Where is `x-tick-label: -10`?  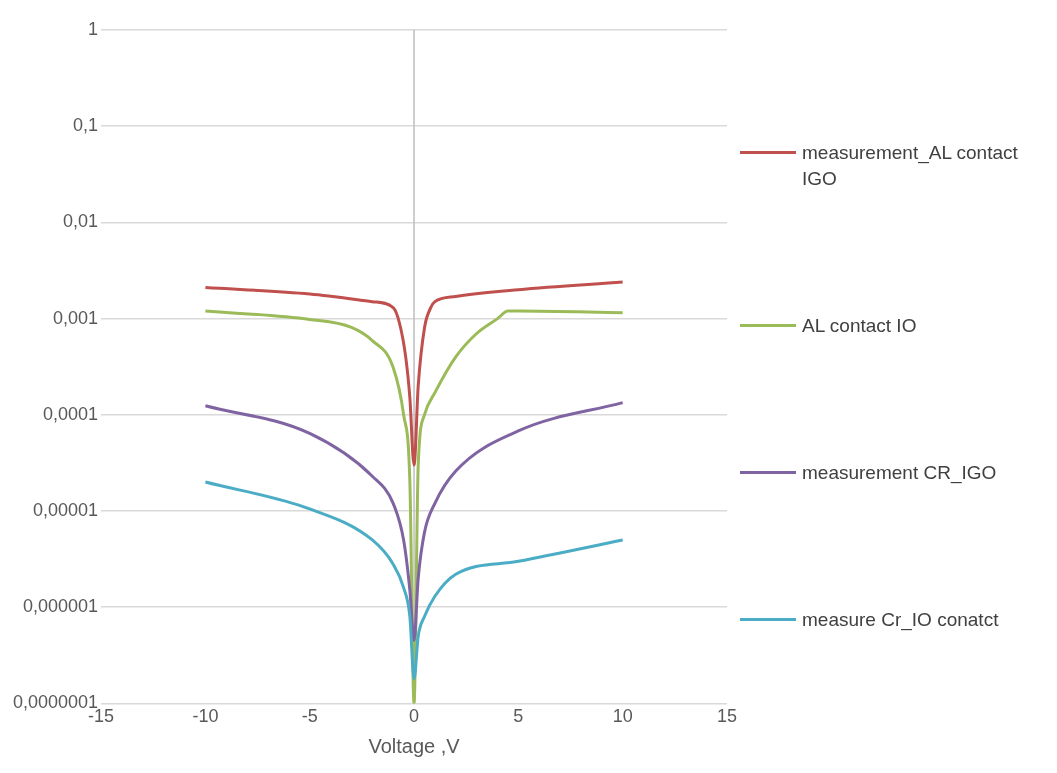 x-tick-label: -10 is located at coordinates (205, 716).